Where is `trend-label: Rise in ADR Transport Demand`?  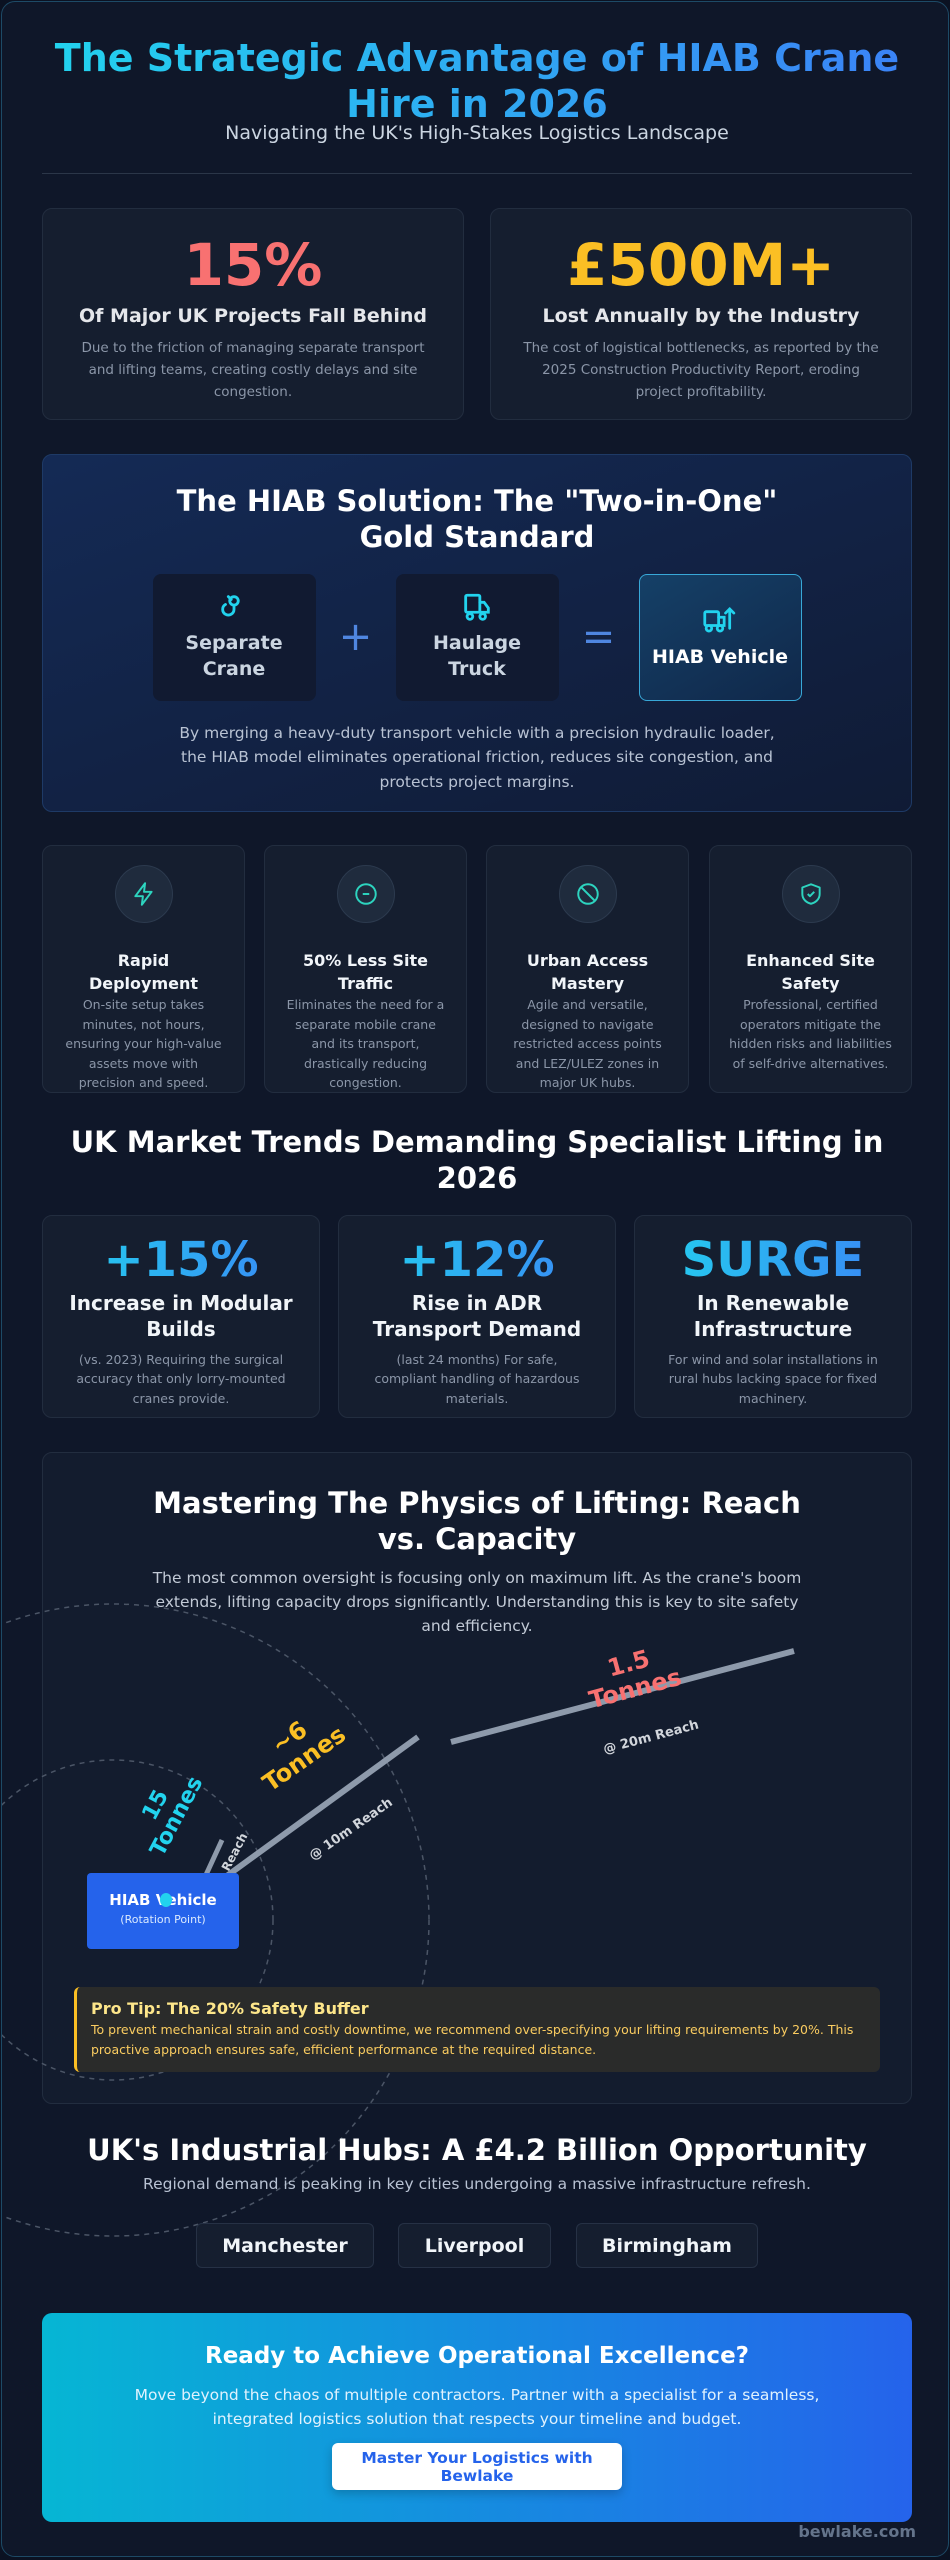
trend-label: Rise in ADR Transport Demand is located at coordinates (477, 1316).